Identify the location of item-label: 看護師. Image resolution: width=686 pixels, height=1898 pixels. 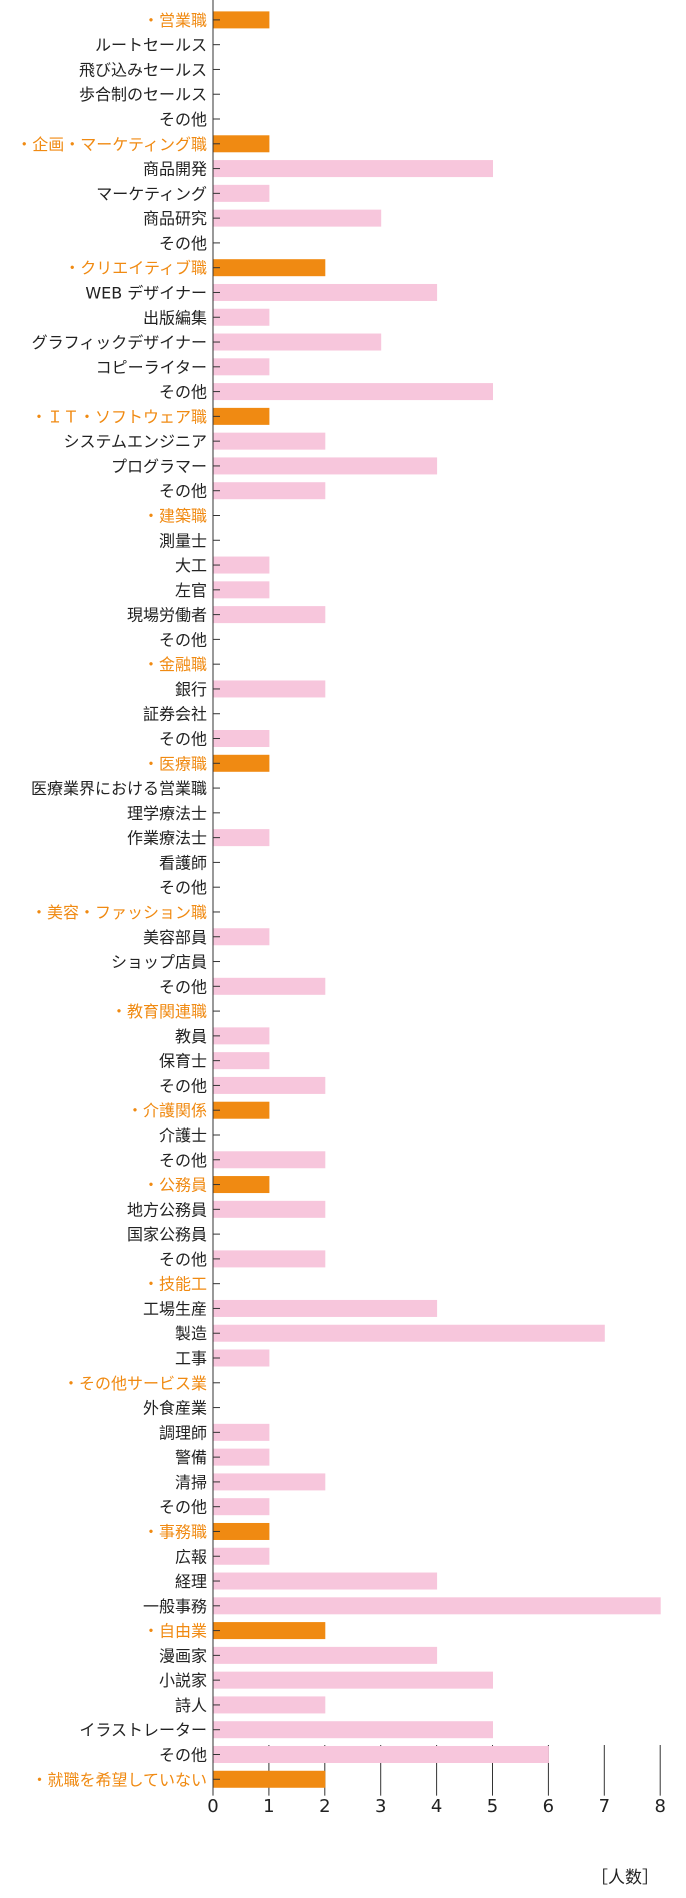
(183, 862).